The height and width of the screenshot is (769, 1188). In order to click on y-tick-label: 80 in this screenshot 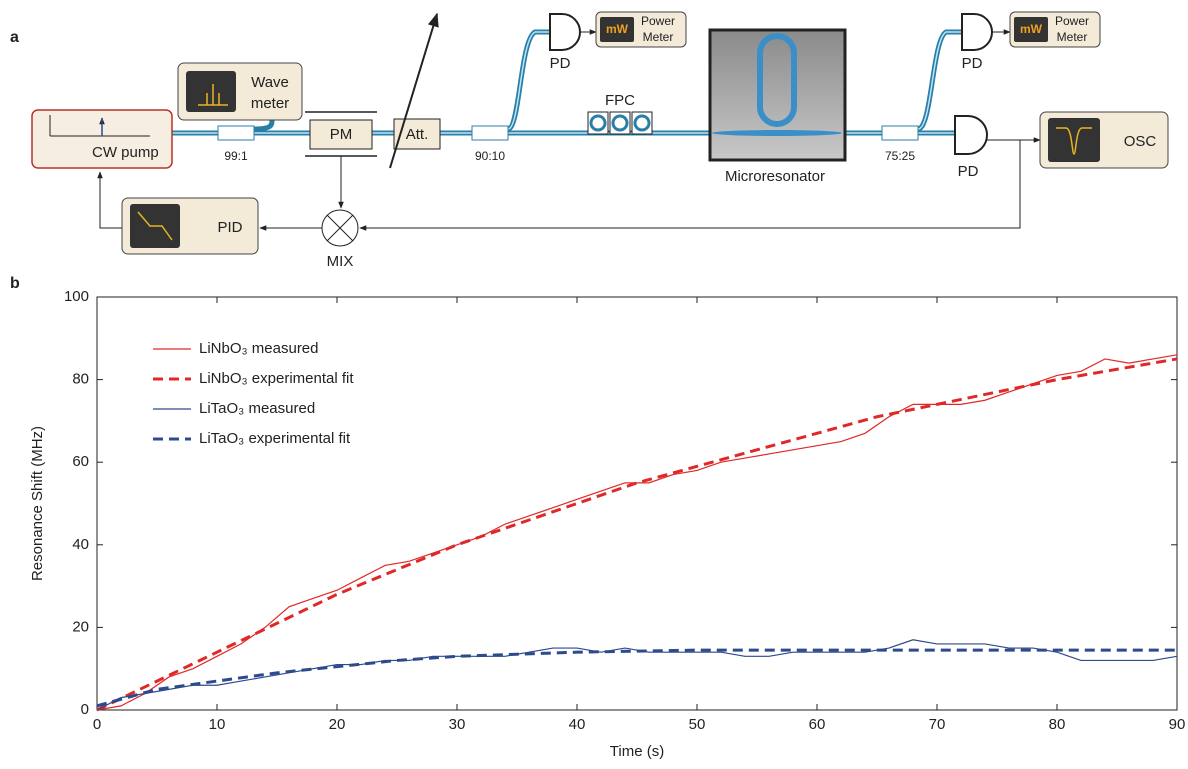, I will do `click(80, 379)`.